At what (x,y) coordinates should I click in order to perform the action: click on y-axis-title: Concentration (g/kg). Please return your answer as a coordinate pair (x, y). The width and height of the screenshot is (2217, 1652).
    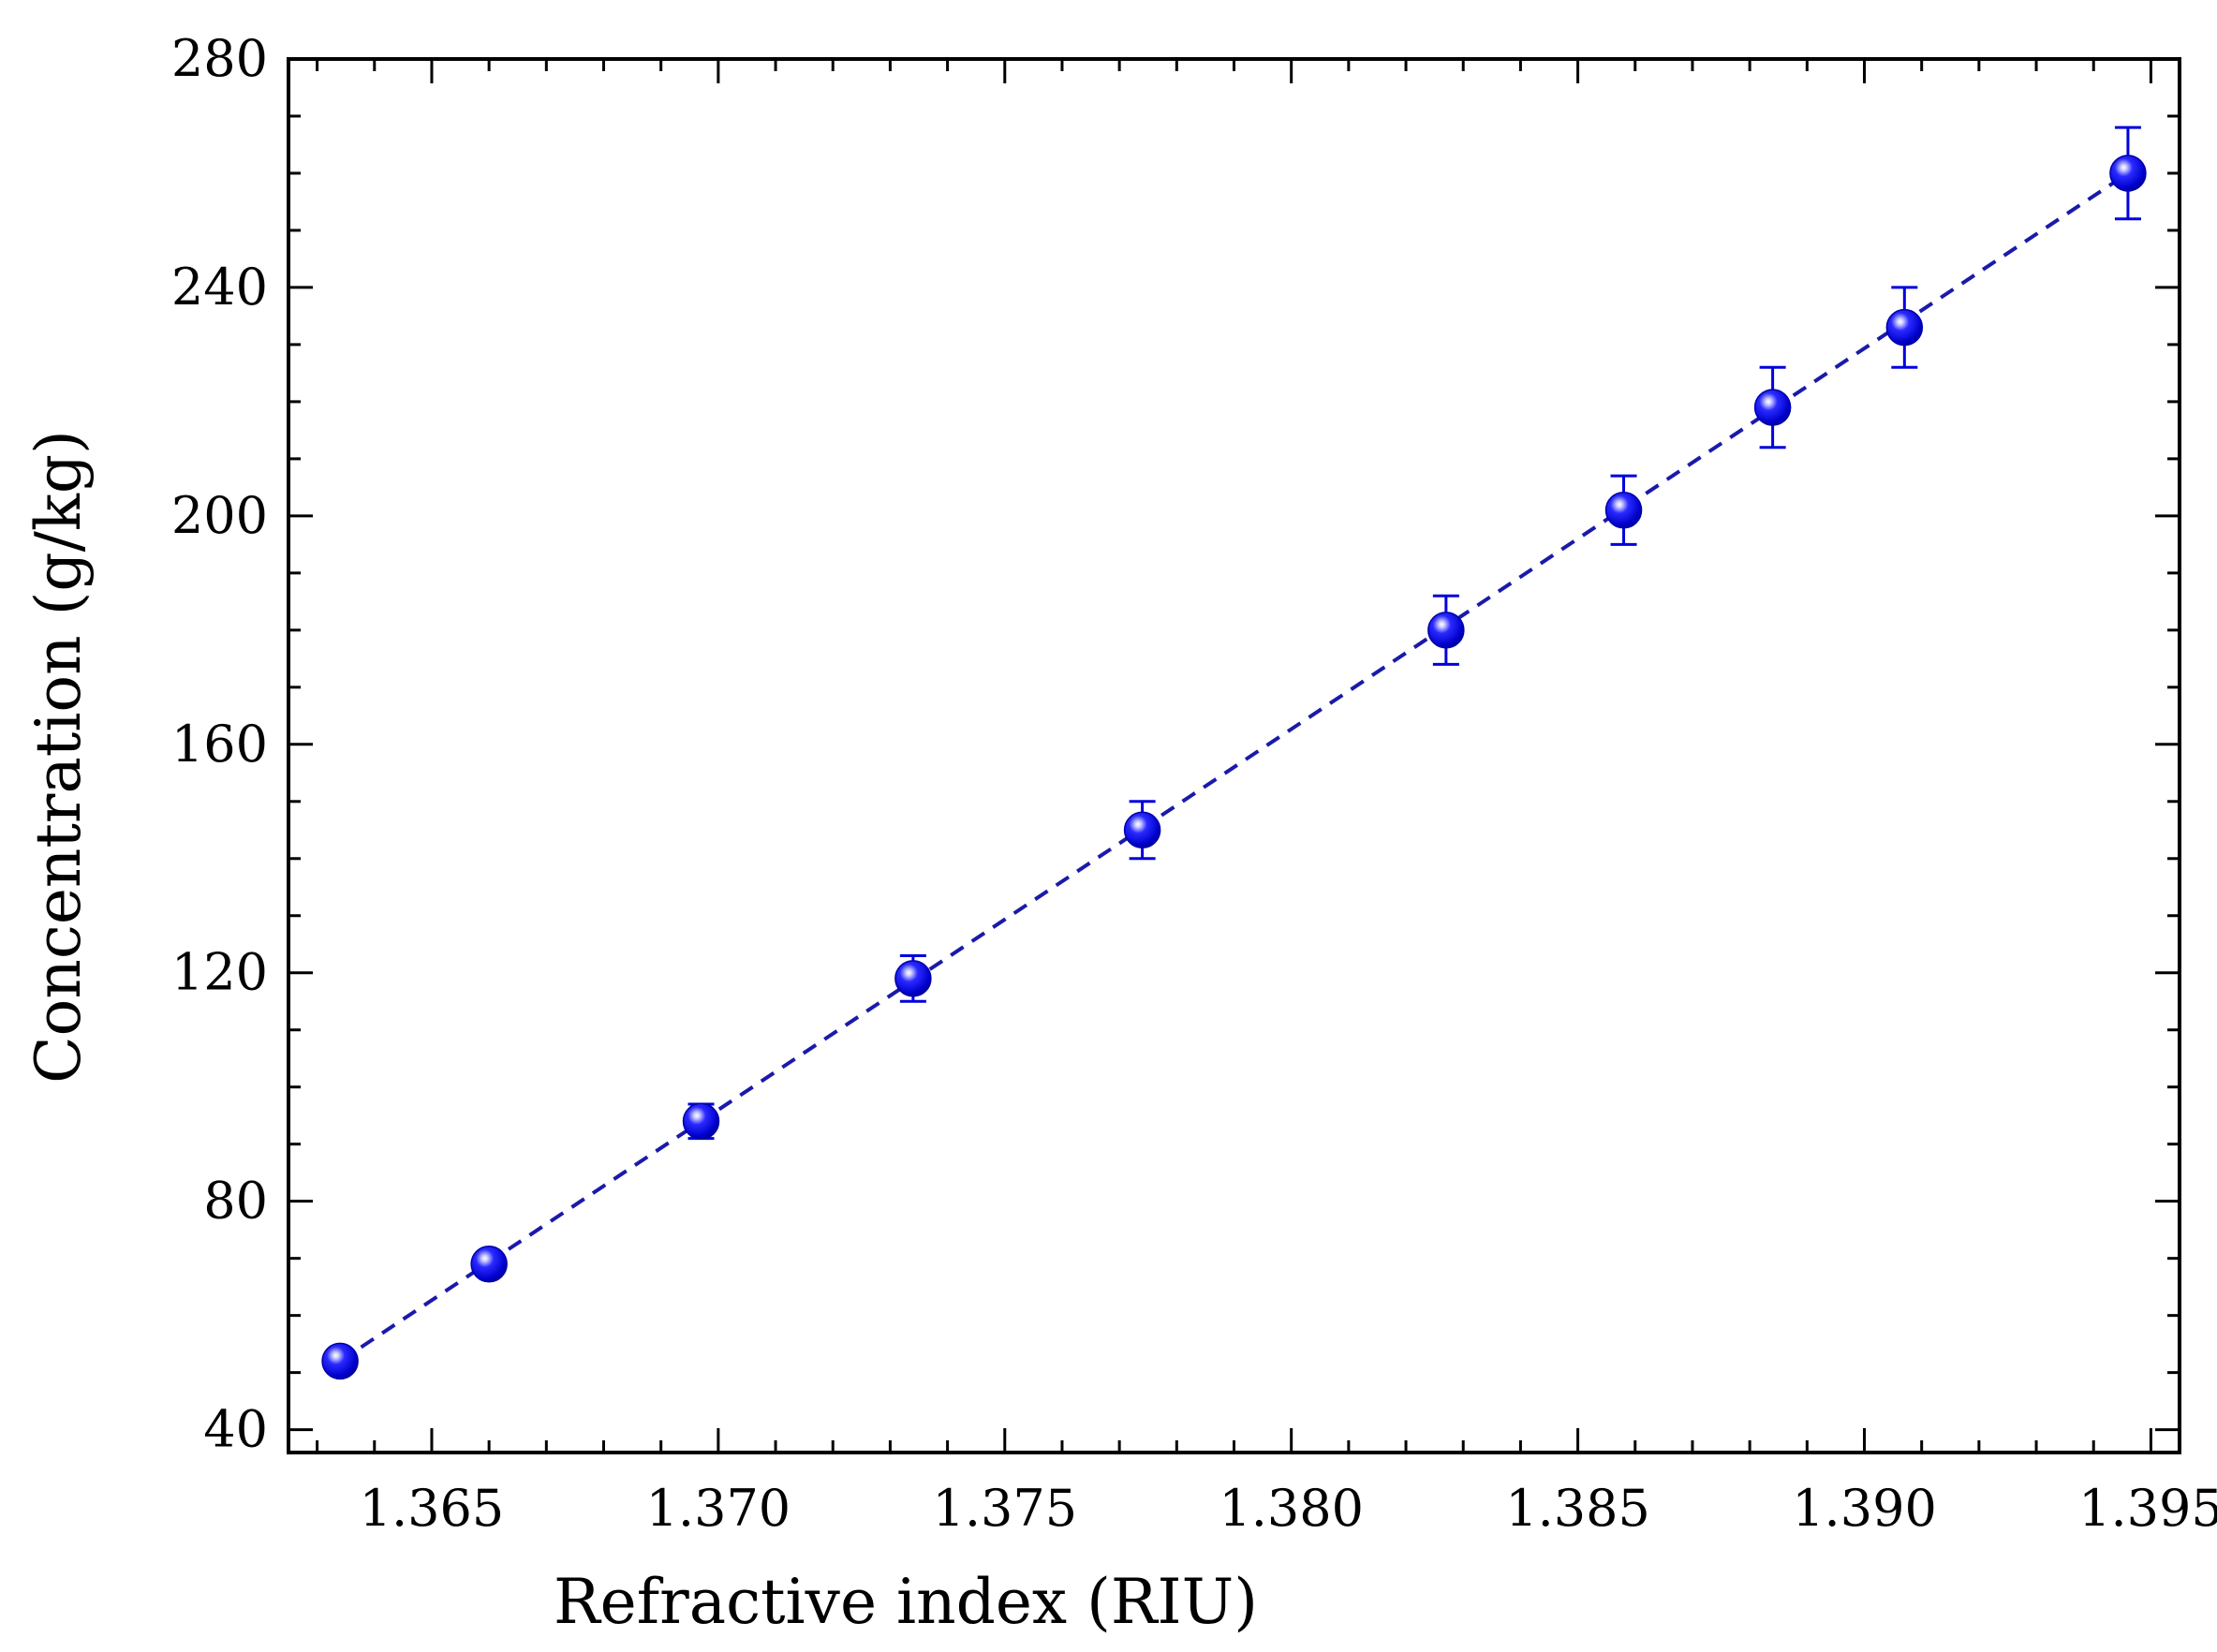
    Looking at the image, I should click on (59, 757).